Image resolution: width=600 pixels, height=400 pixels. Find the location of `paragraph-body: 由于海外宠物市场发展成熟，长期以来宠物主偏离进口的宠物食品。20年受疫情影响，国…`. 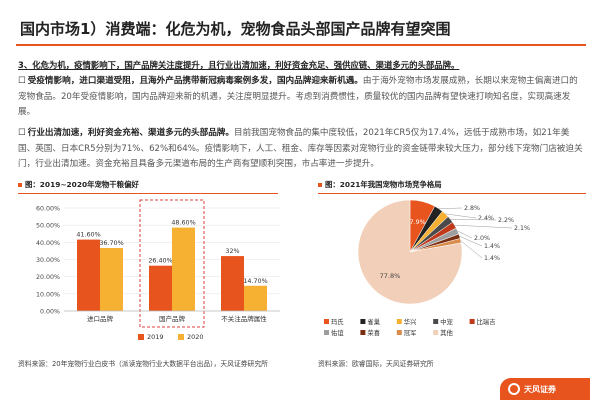

paragraph-body: 由于海外宠物市场发展成熟，长期以来宠物主偏离进口的宠物食品。20年受疫情影响，国… is located at coordinates (298, 96).